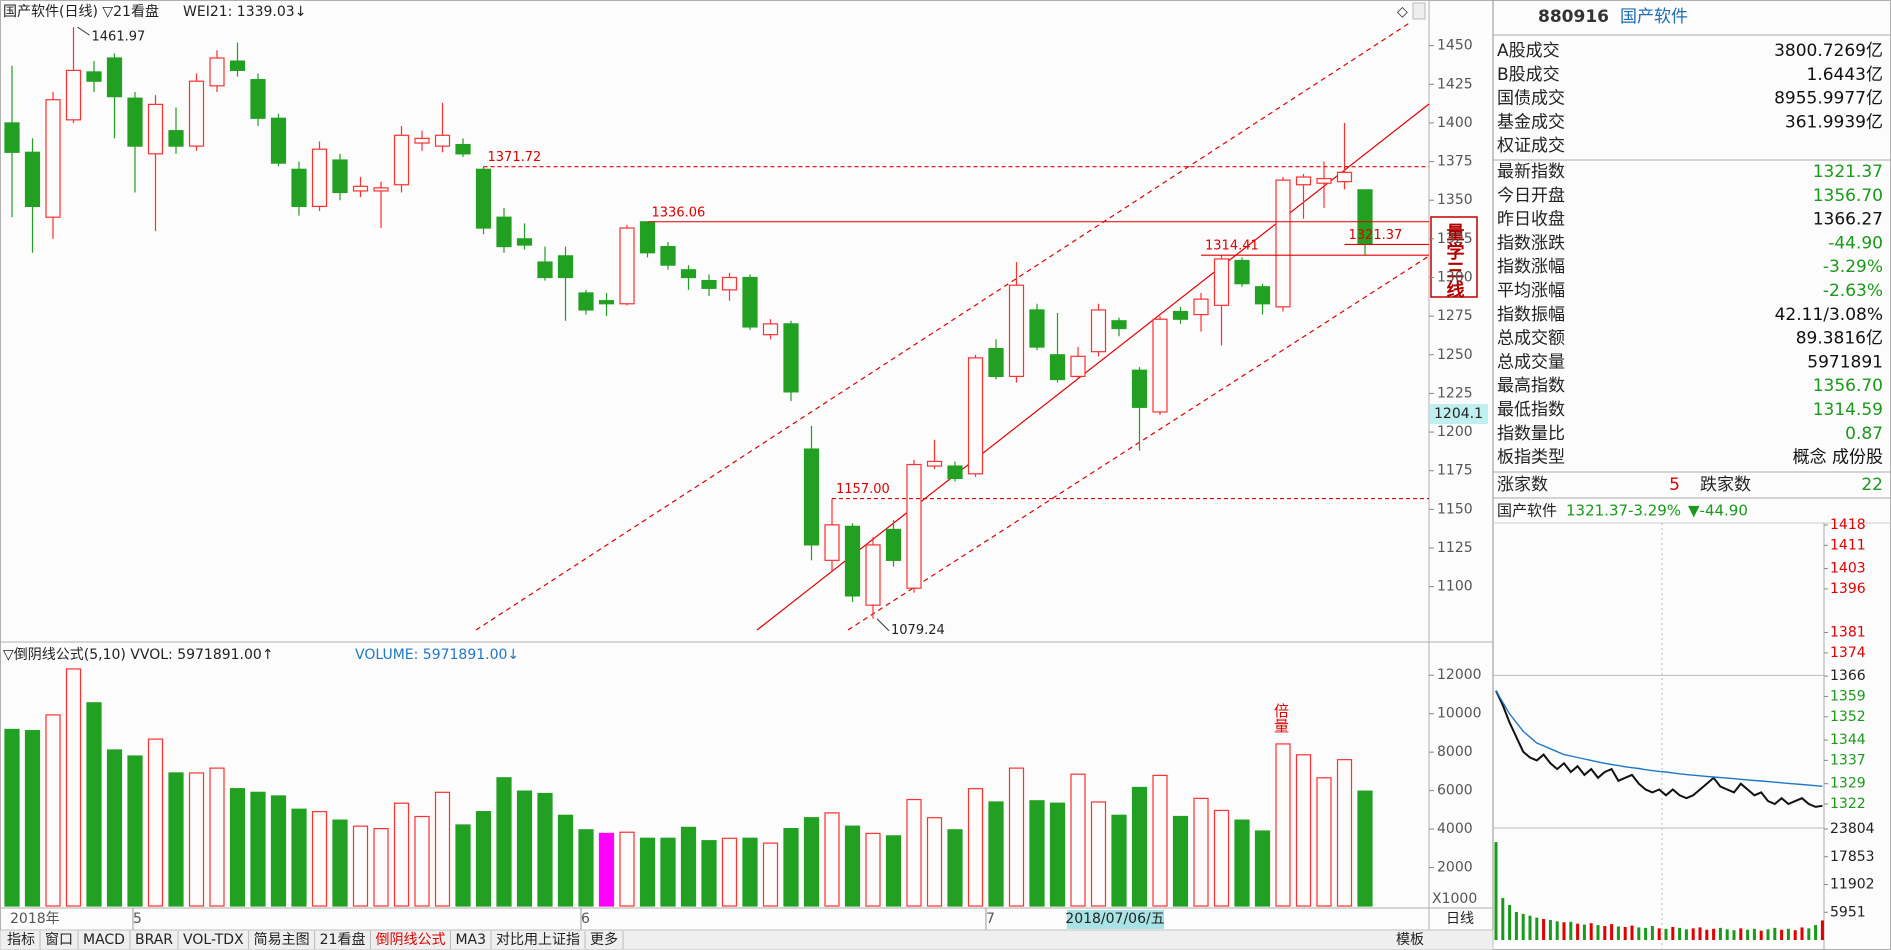 This screenshot has width=1891, height=950. I want to click on row-label: 指数涨幅, so click(1531, 267).